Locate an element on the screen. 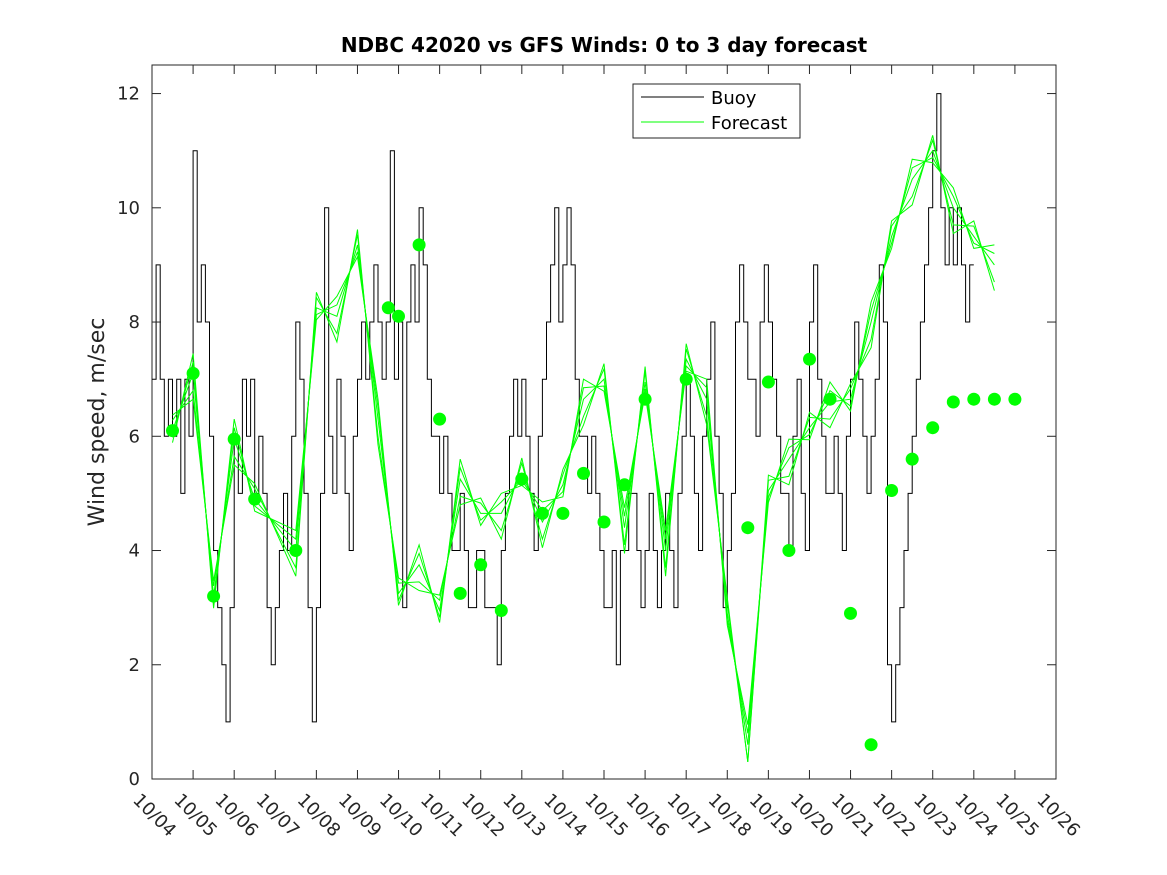 The image size is (1167, 875). y-tick-label: 10 is located at coordinates (128, 208).